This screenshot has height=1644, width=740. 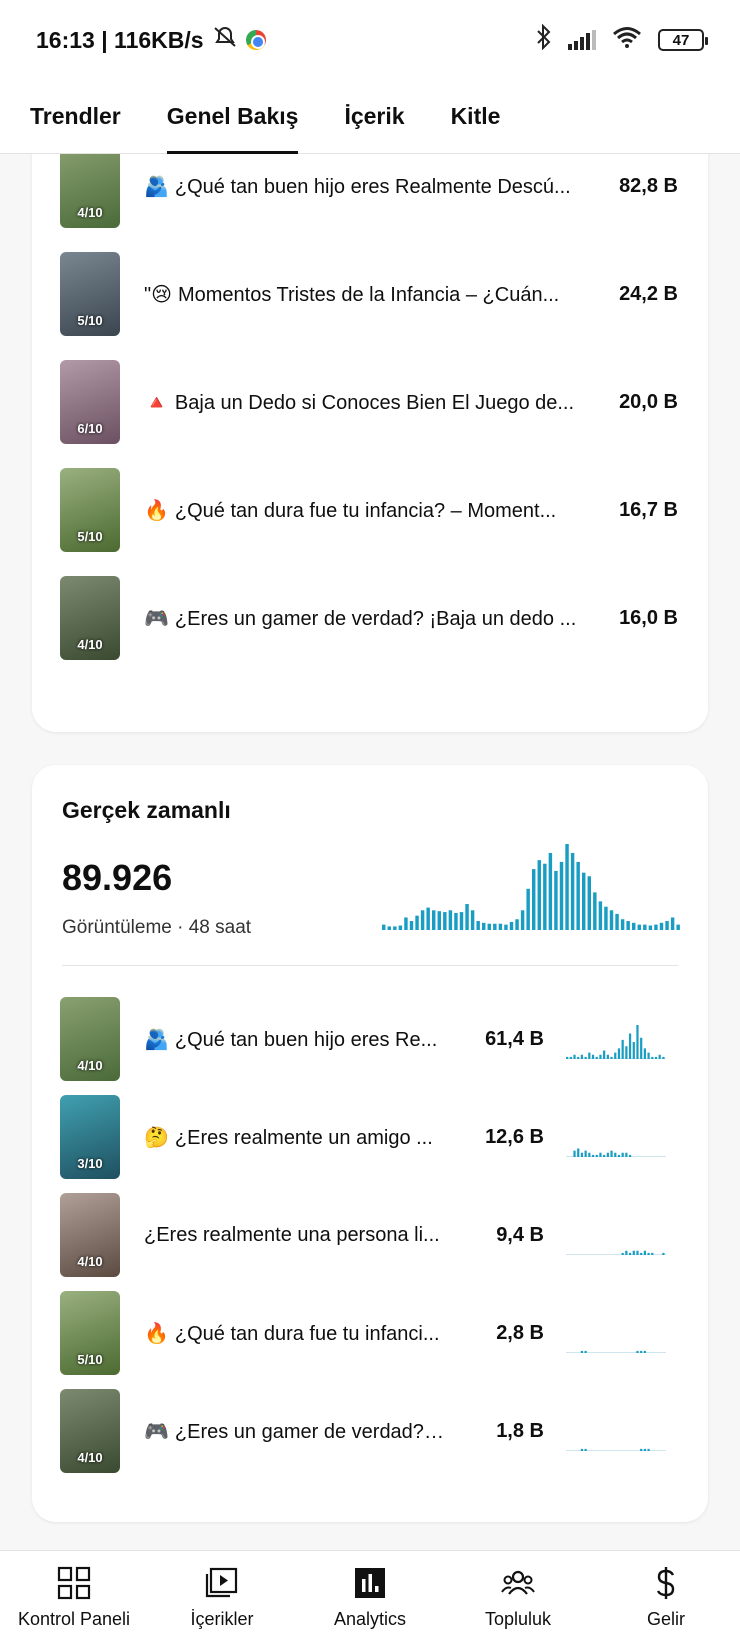 I want to click on content-icon, so click(x=221, y=1582).